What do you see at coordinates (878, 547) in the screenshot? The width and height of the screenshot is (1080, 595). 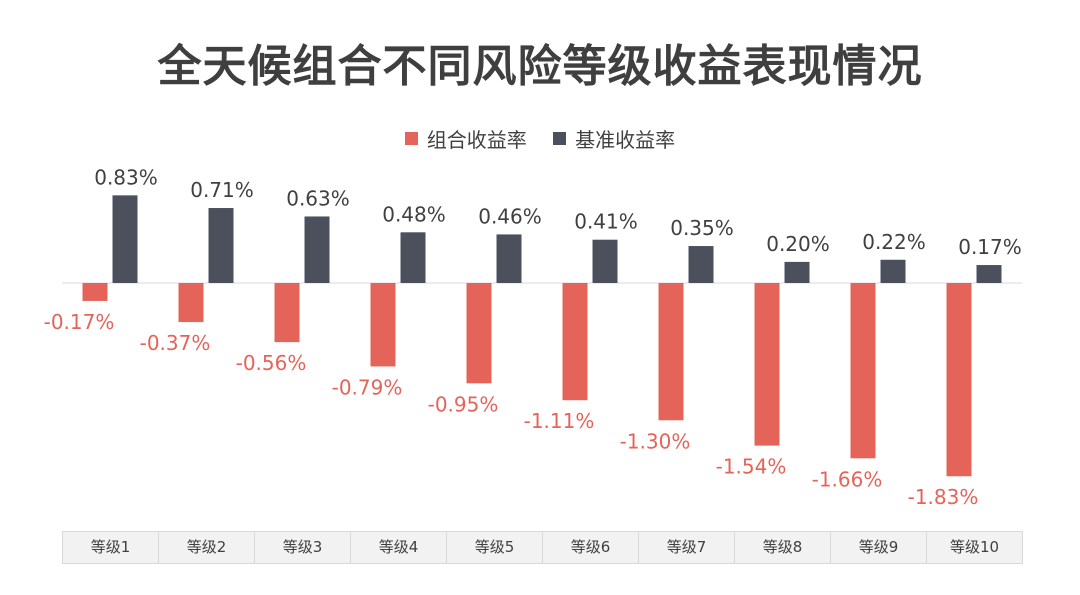 I see `category-label-9: 等级9` at bounding box center [878, 547].